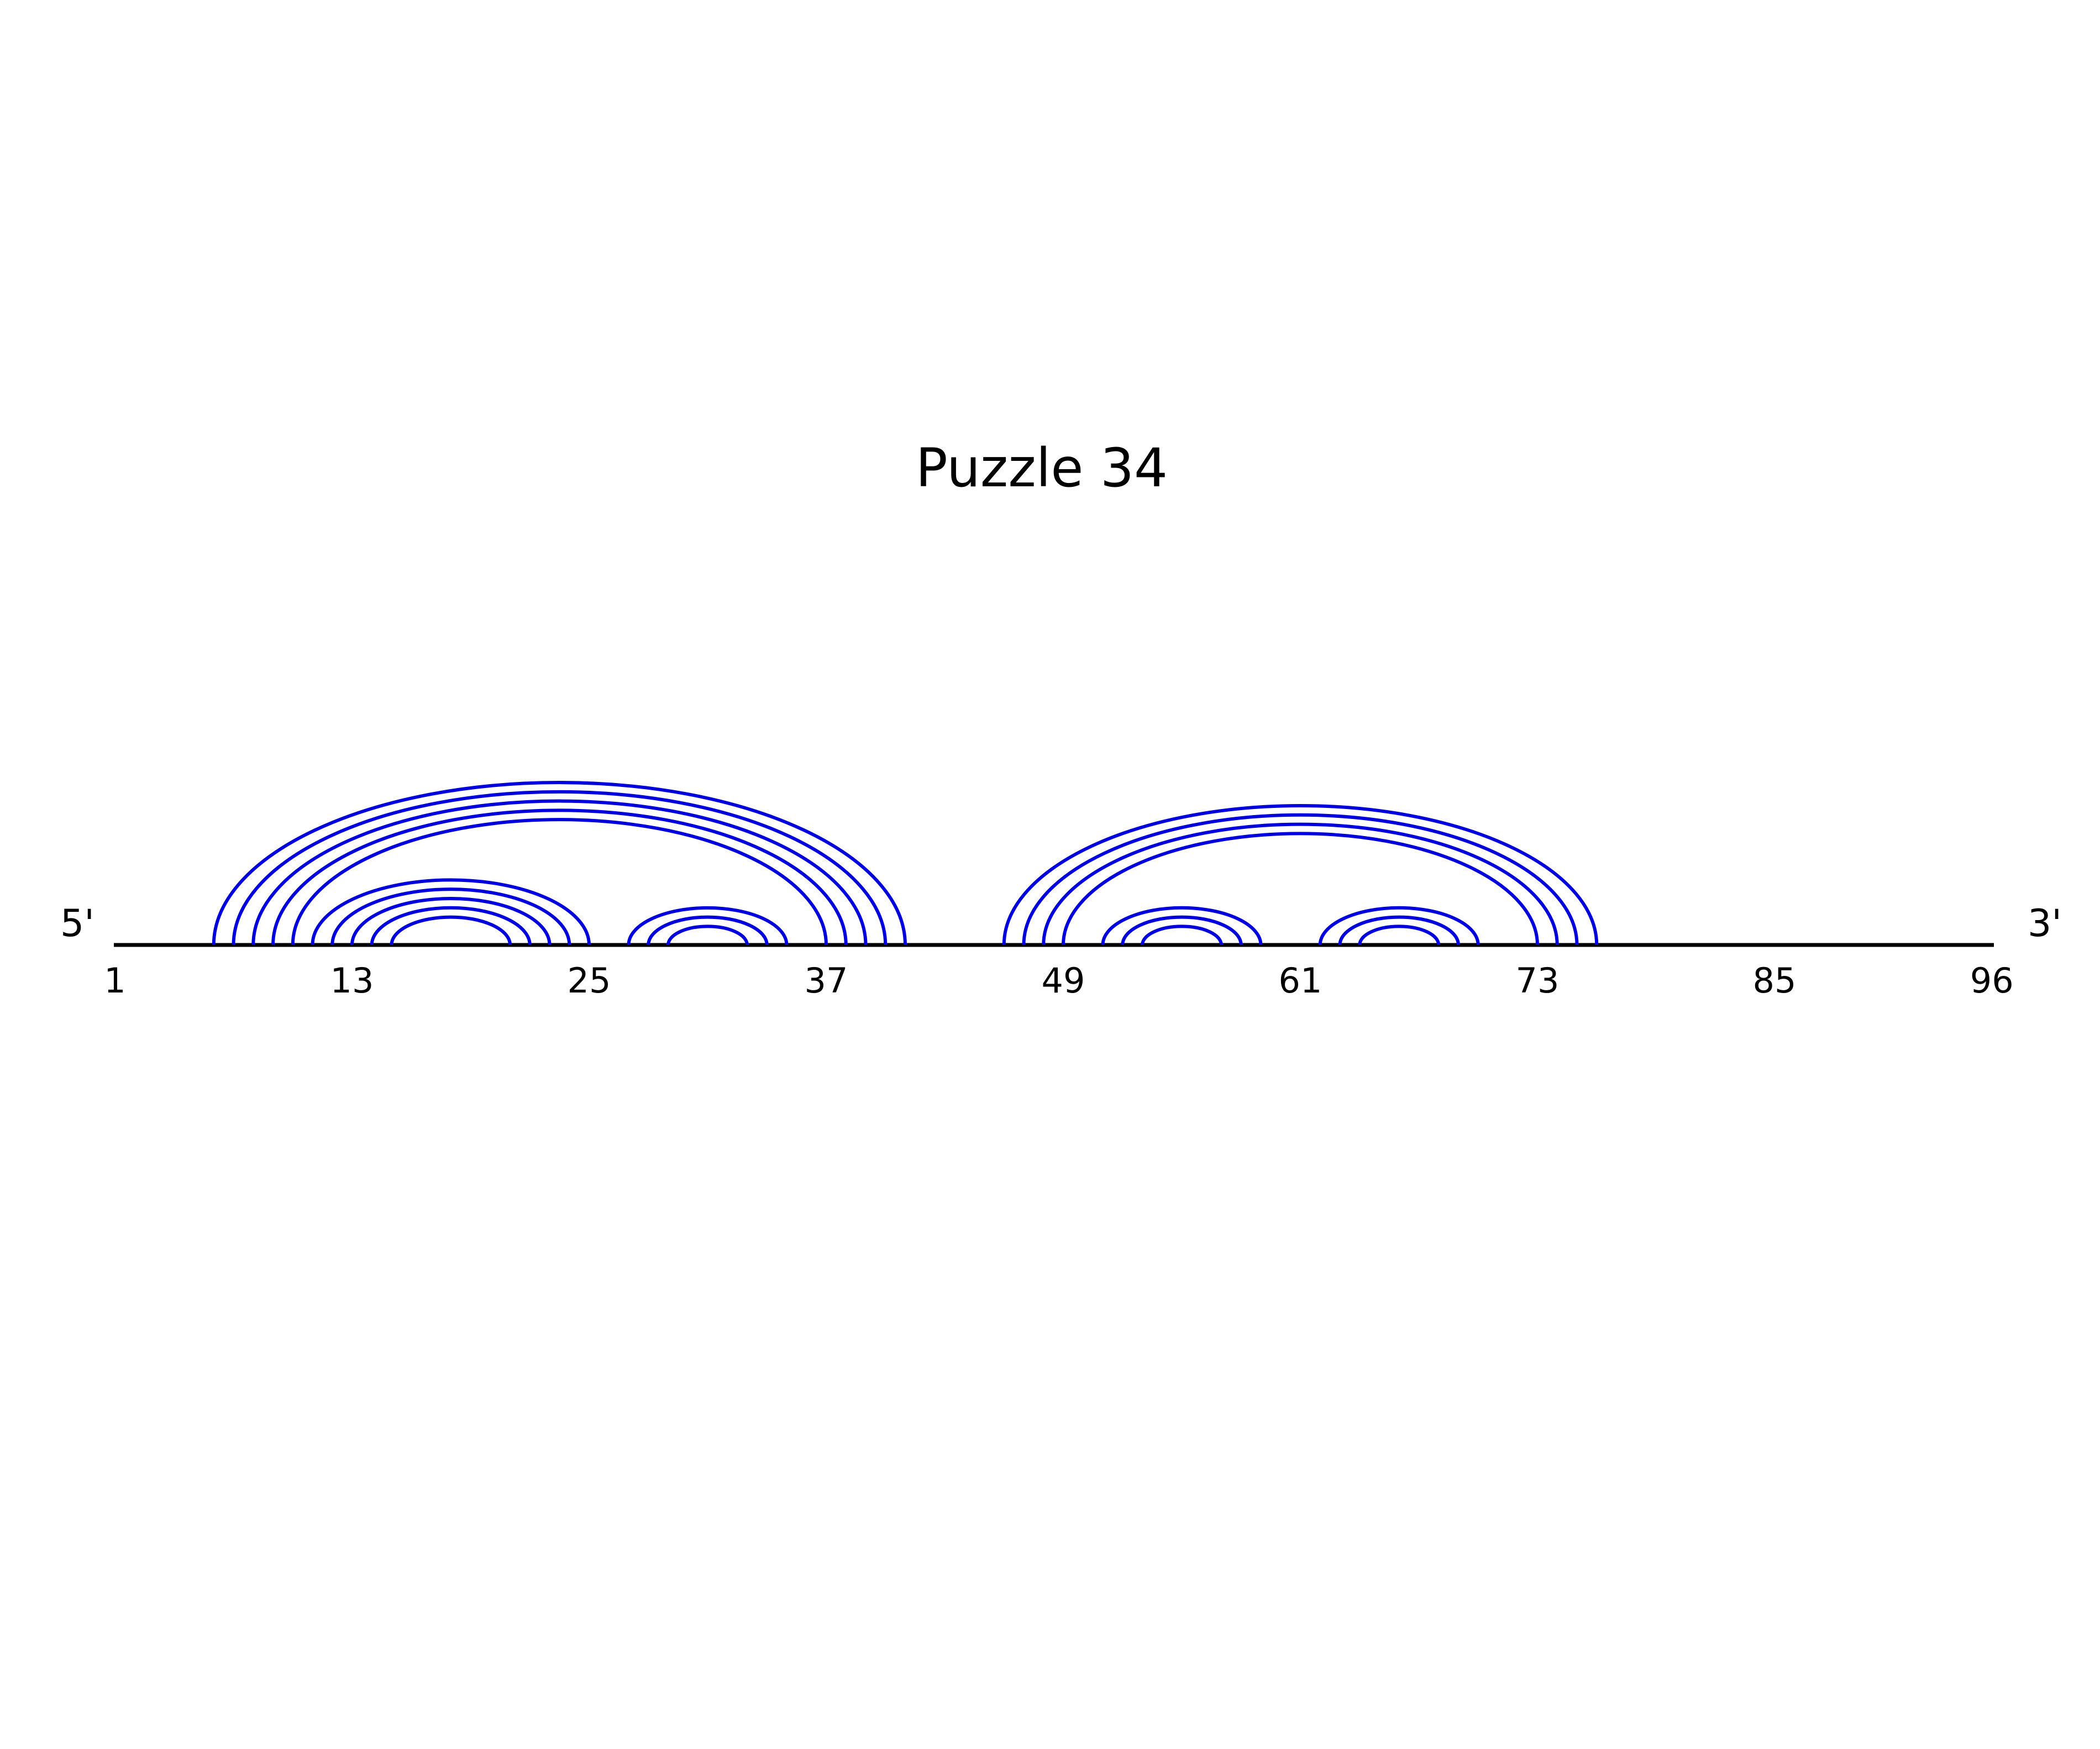 Image resolution: width=2100 pixels, height=1749 pixels. Describe the element at coordinates (1300, 980) in the screenshot. I see `tick-label: 61` at that location.